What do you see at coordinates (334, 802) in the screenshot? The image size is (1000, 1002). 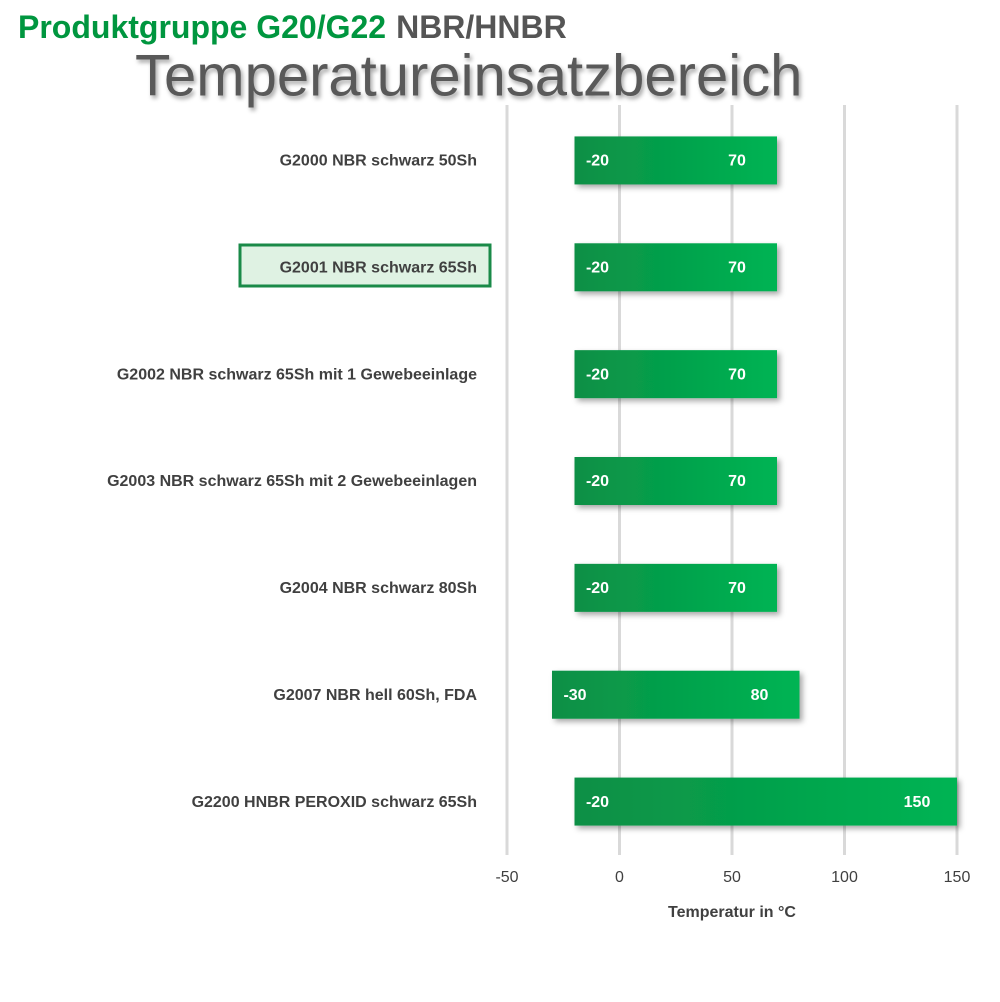 I see `category-label: G2200 HNBR PEROXID schwarz 65Sh` at bounding box center [334, 802].